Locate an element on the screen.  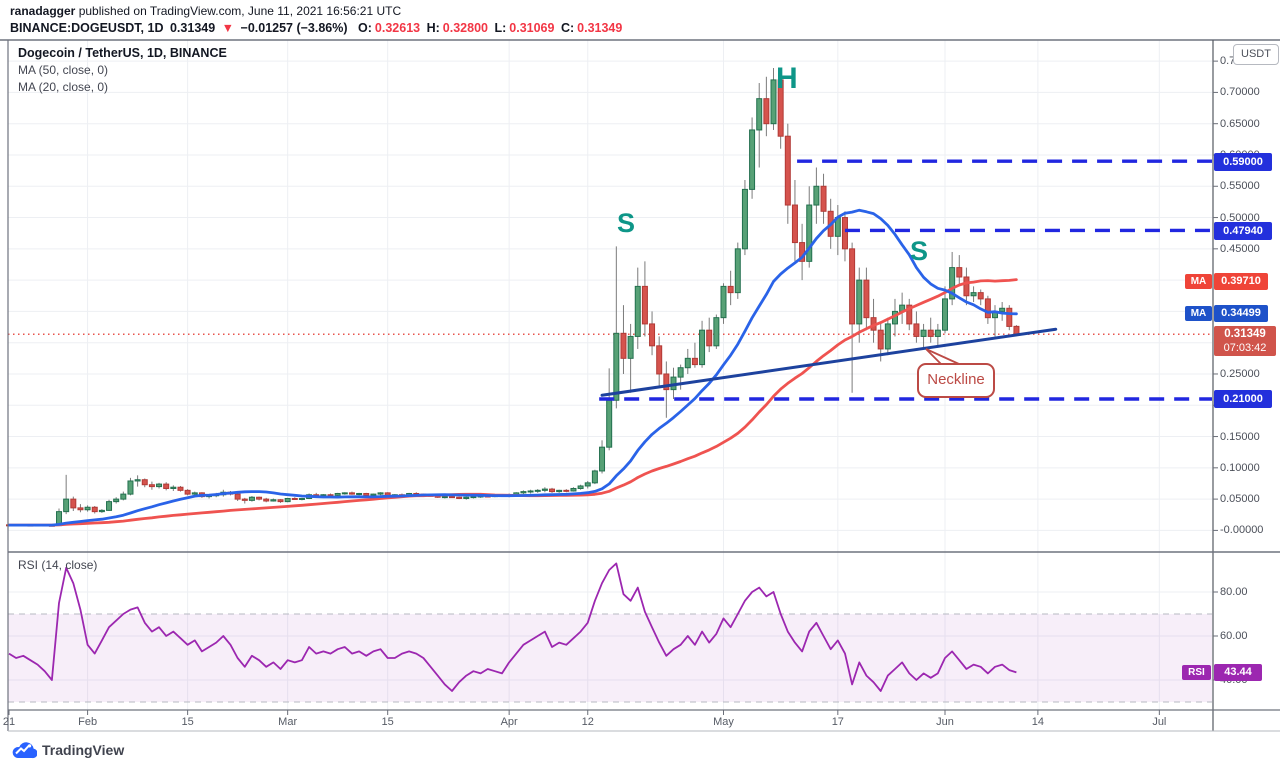
chart-legend-ma20: MA (20, close, 0) is located at coordinates (63, 87).